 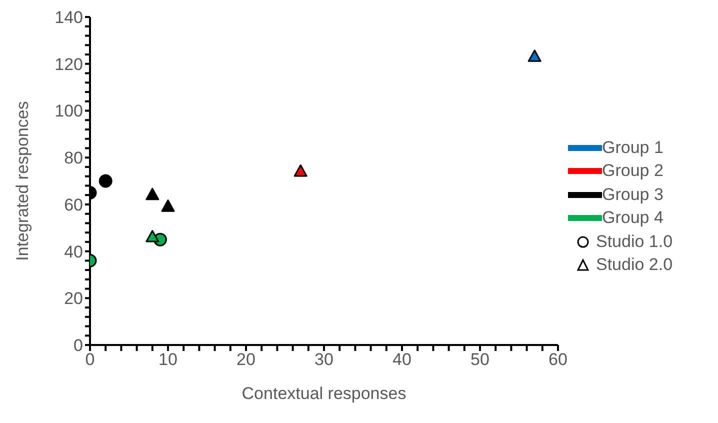 What do you see at coordinates (558, 360) in the screenshot?
I see `x-tick-label: 60` at bounding box center [558, 360].